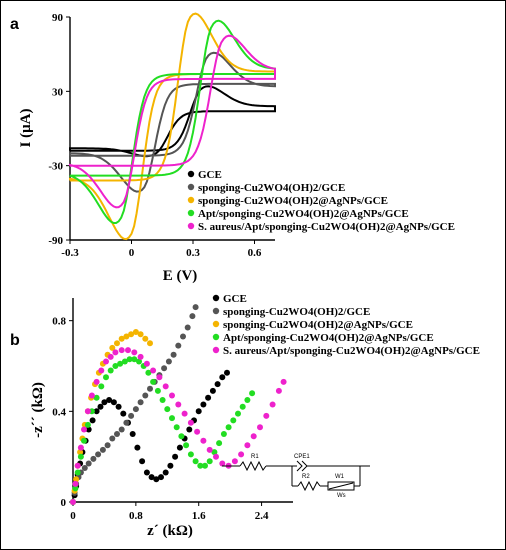 The image size is (506, 550). What do you see at coordinates (210, 175) in the screenshot?
I see `chart-a-legend-label: GCE` at bounding box center [210, 175].